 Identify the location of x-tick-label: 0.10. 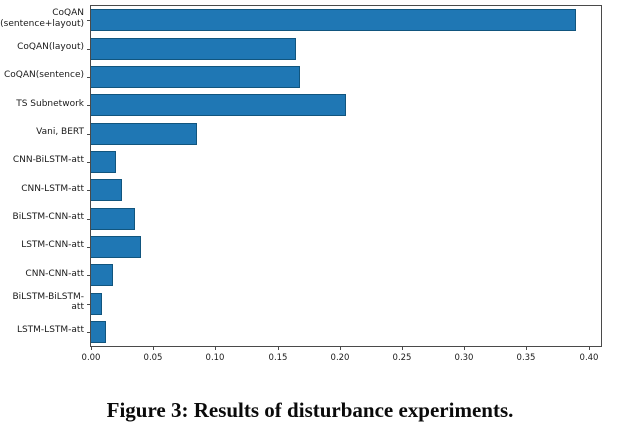
(215, 358).